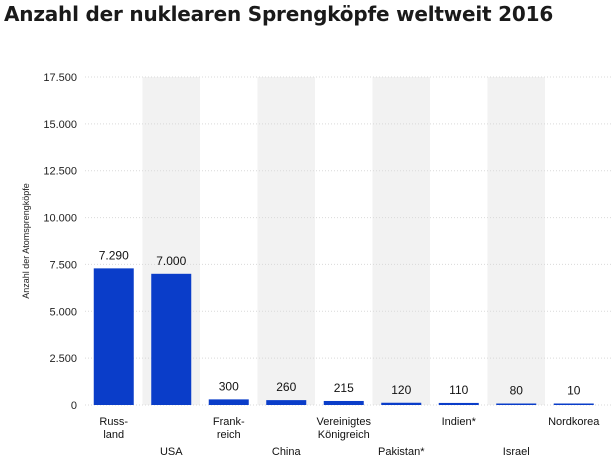 This screenshot has height=459, width=612. Describe the element at coordinates (60, 78) in the screenshot. I see `y-tick-label: 17.500` at that location.